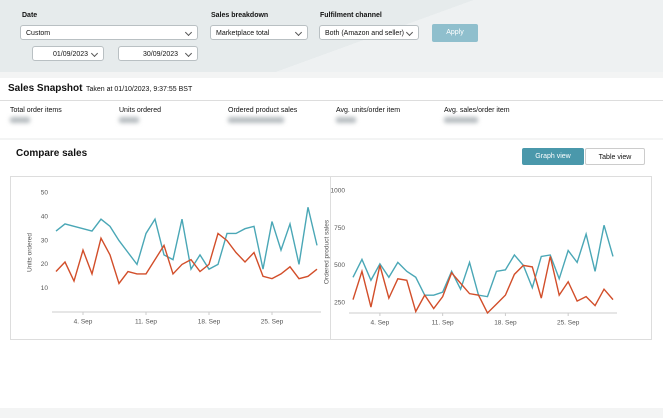  I want to click on y-tick-label: 30, so click(45, 240).